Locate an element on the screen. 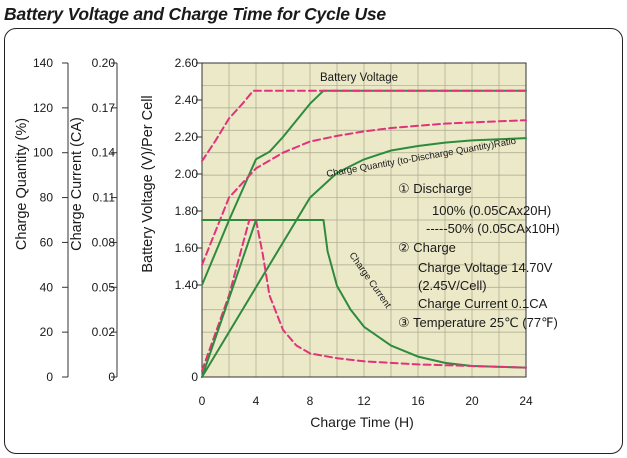 The height and width of the screenshot is (458, 627). y-axis-label: Charge Quantity (%) is located at coordinates (22, 184).